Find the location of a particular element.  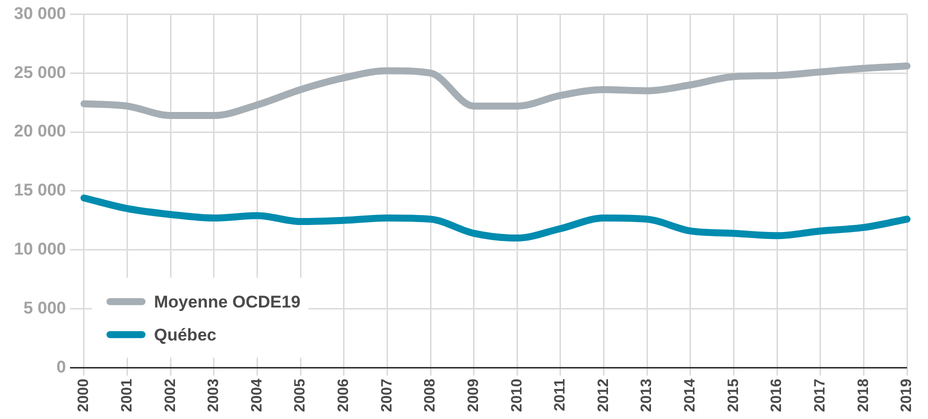

y-tick-label: 5 000 is located at coordinates (44, 308).